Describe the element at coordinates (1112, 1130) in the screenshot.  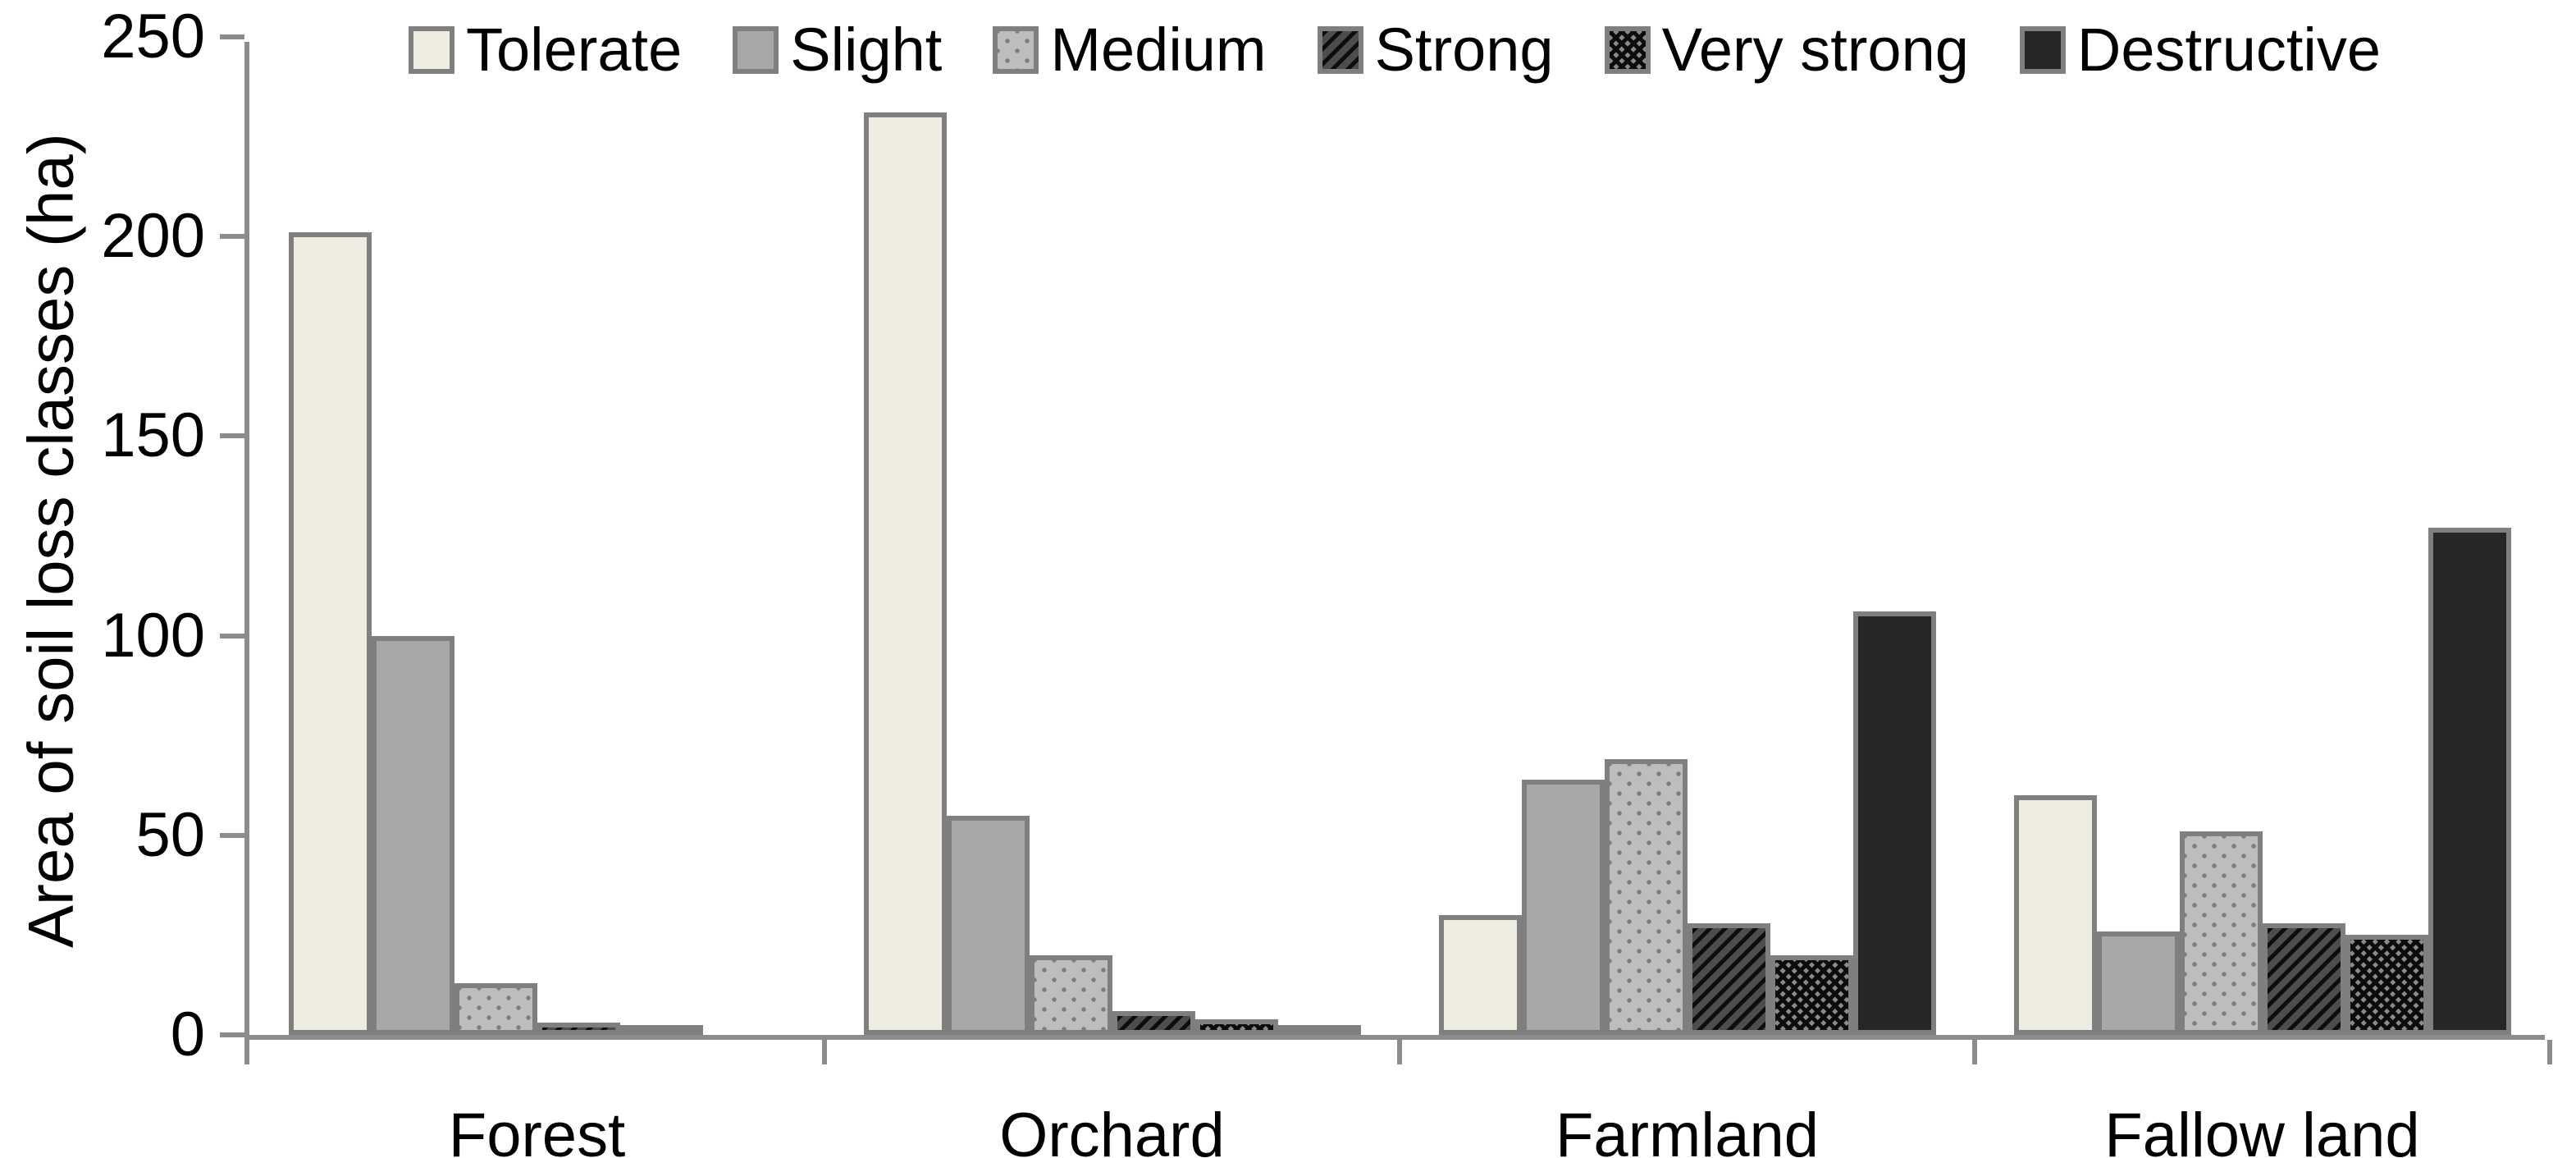
I see `x-category-label: Orchard` at that location.